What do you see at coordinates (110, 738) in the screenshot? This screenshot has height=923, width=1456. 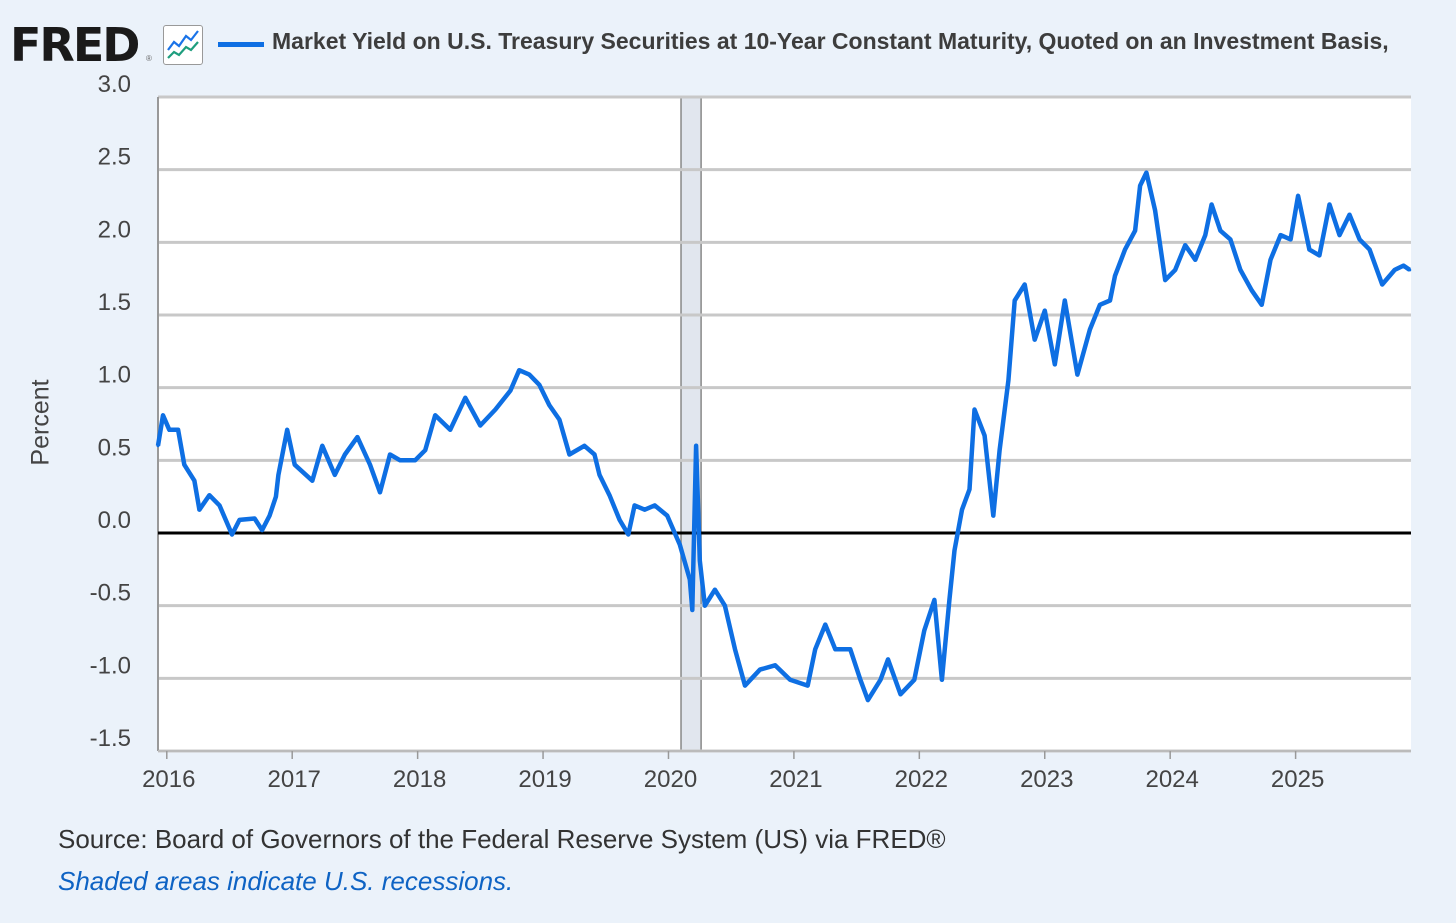 I see `y-tick-label: -1.5` at bounding box center [110, 738].